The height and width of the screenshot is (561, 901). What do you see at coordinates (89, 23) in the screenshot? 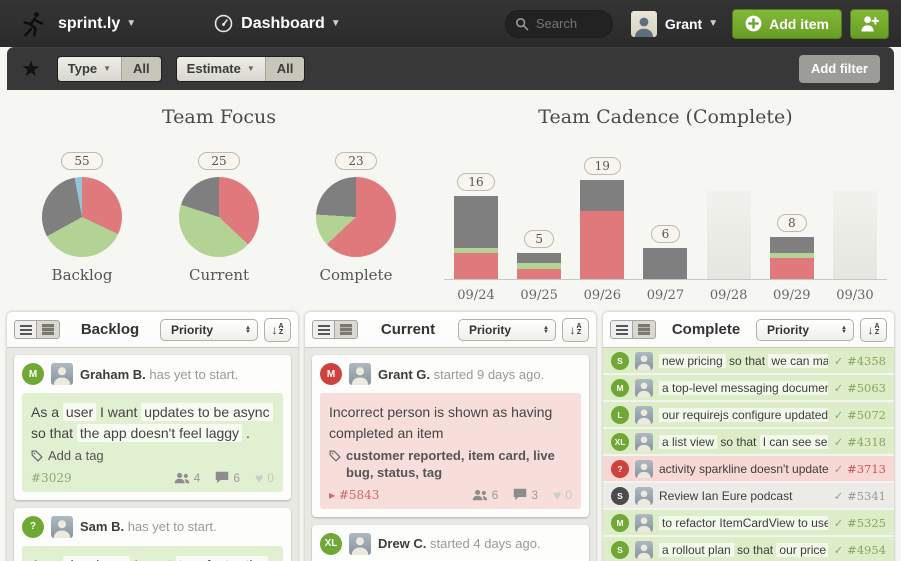
I see `brand-name: sprint.ly` at bounding box center [89, 23].